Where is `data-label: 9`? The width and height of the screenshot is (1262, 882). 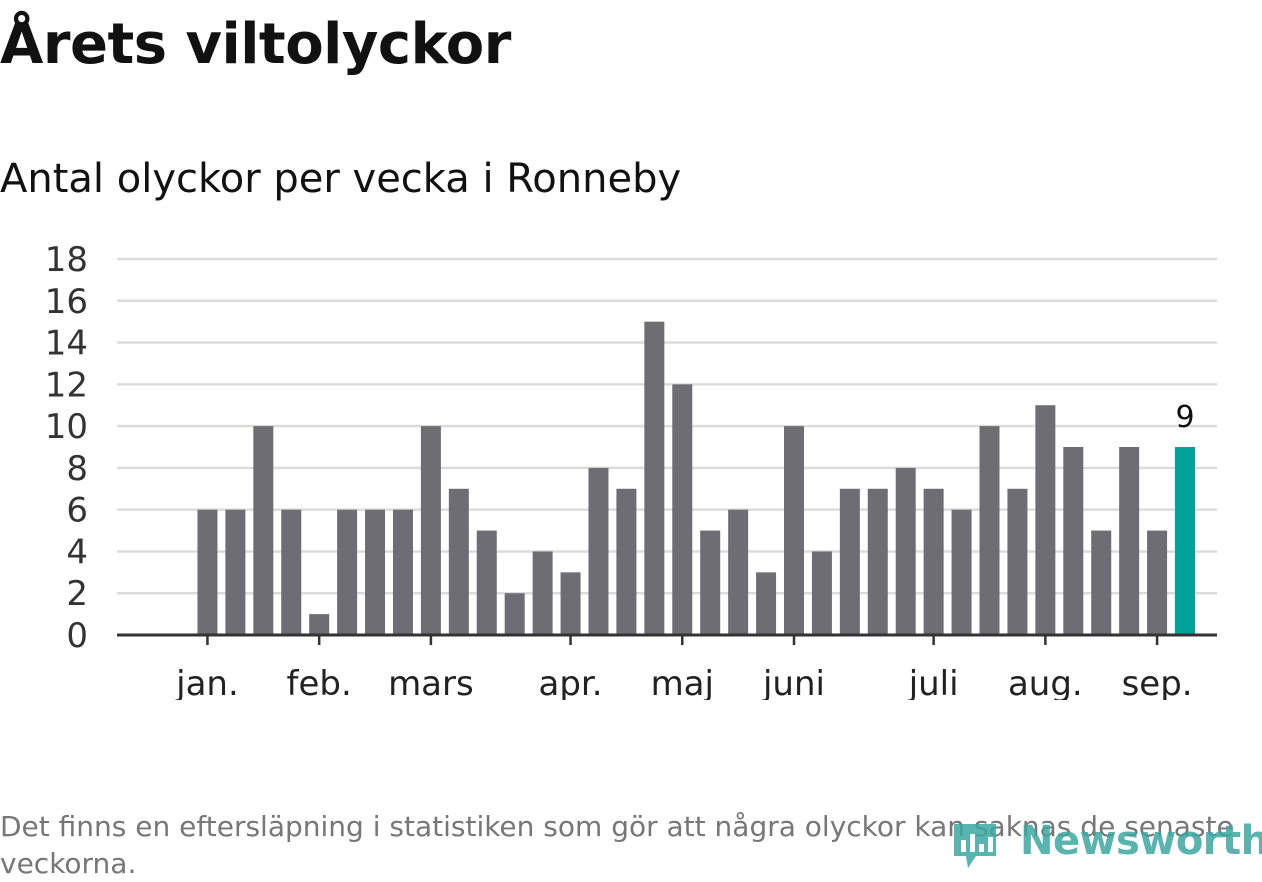
data-label: 9 is located at coordinates (1184, 417).